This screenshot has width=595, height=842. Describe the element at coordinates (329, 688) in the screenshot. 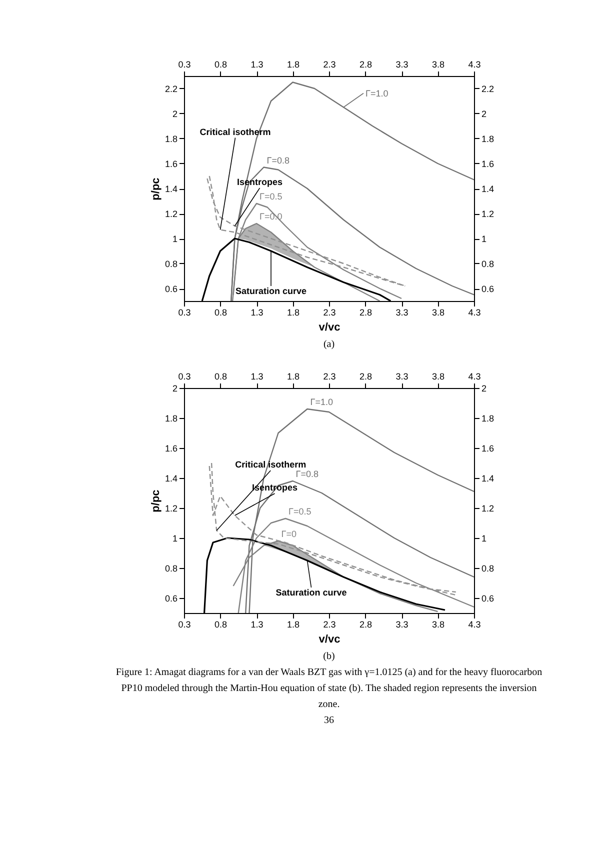

I see `text: PP10 modeled through the Martin-Hou equation of state (b). The shaded region represents the inversion` at that location.